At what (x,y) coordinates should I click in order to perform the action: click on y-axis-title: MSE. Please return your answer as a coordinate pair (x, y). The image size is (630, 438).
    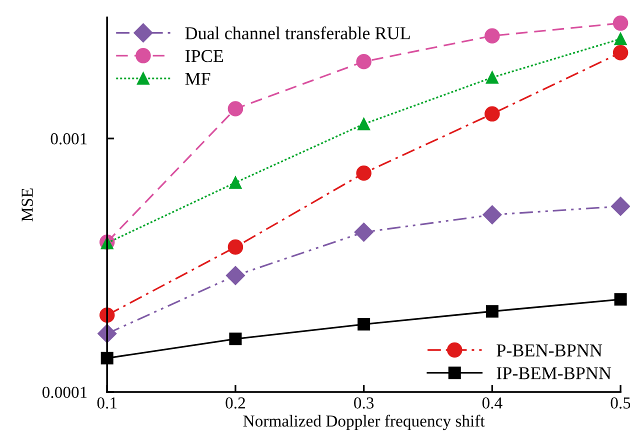
    Looking at the image, I should click on (27, 205).